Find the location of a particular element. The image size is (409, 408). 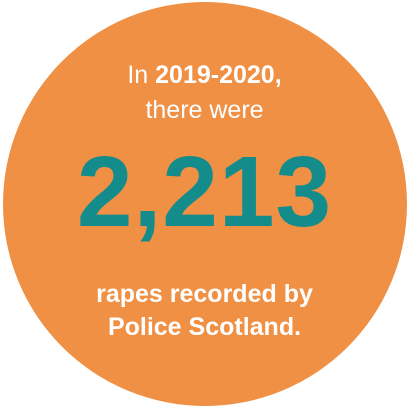

intro-prefix: In is located at coordinates (141, 75).